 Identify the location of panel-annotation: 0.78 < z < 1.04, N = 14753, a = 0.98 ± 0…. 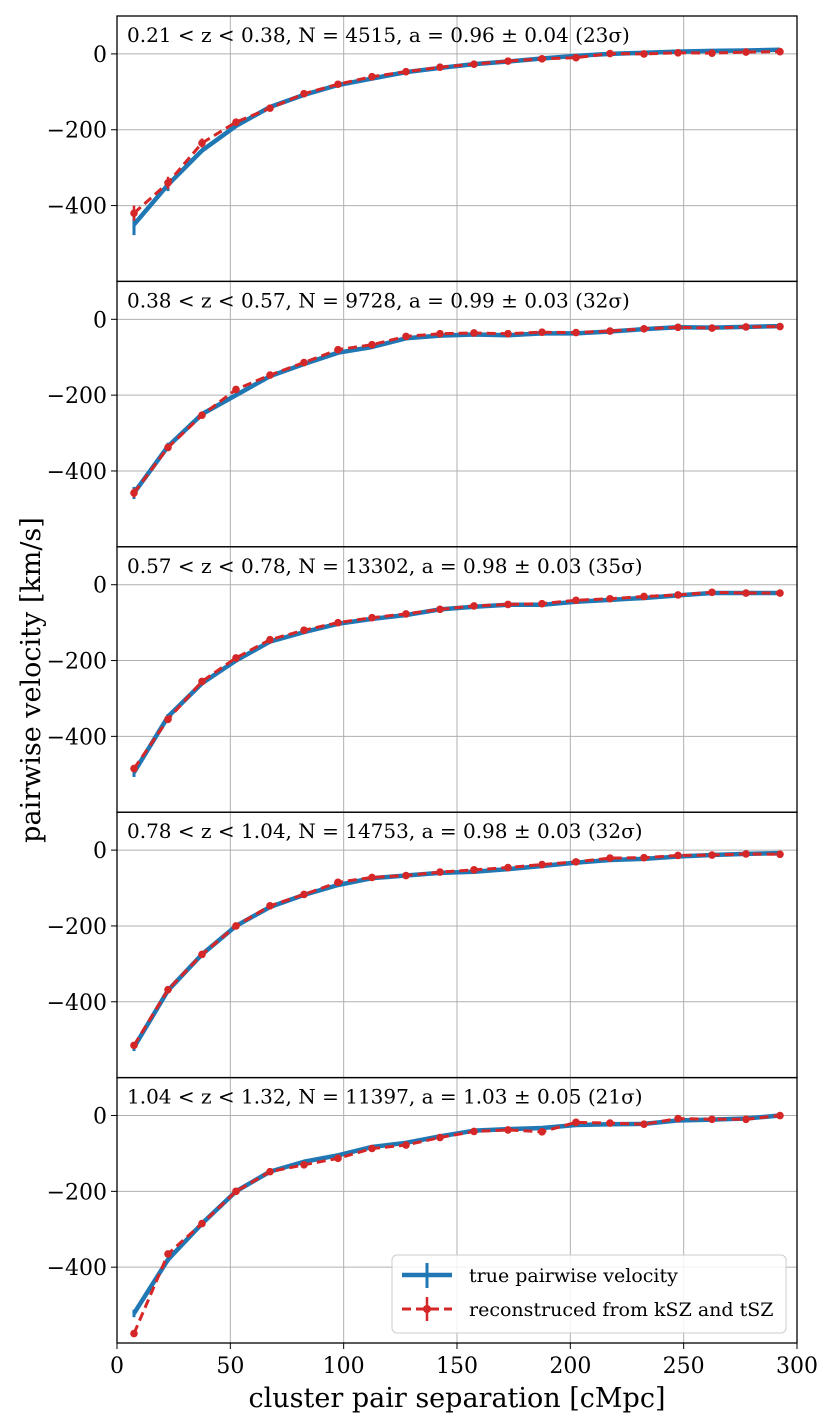
(385, 831).